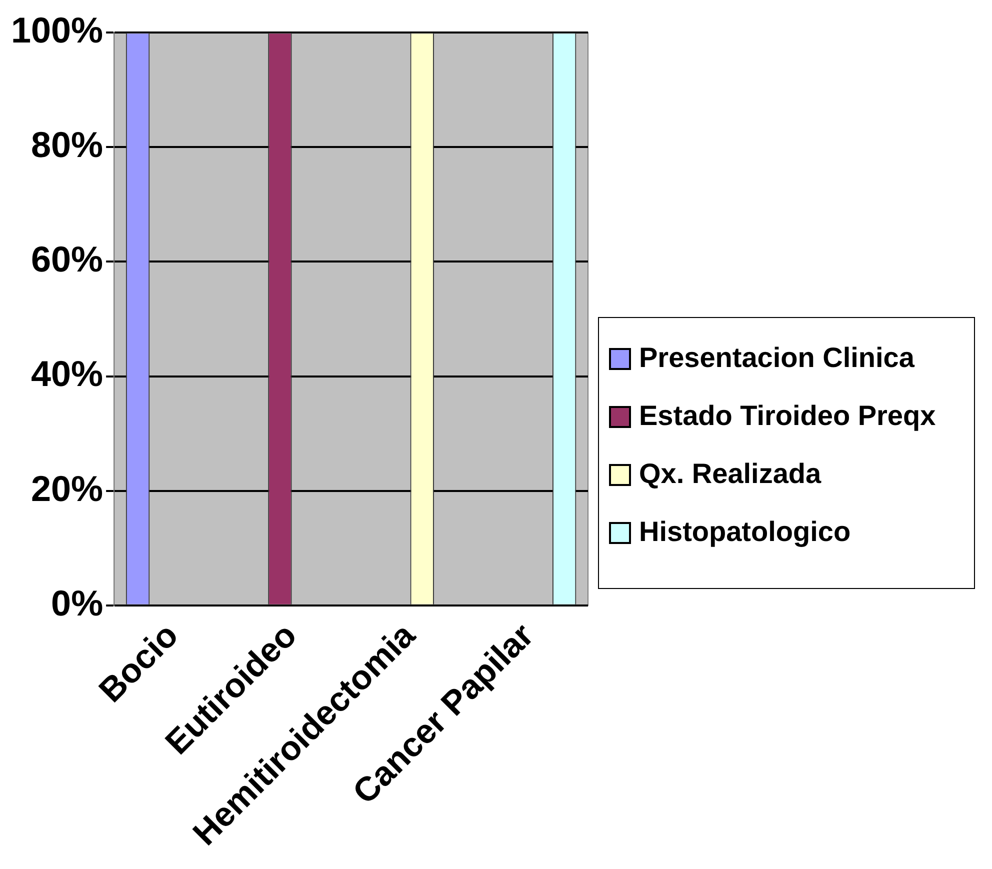 The height and width of the screenshot is (869, 992). I want to click on legend-label: Presentacion Clinica, so click(776, 358).